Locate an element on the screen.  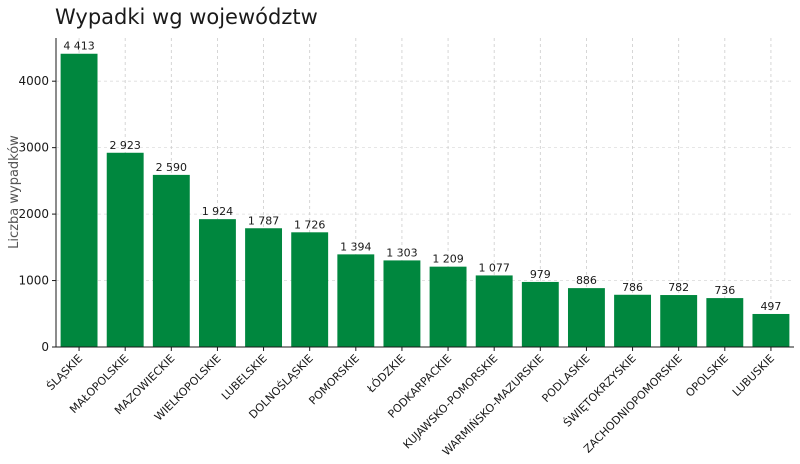
x-tick-label: LUBUSKIE is located at coordinates (753, 375).